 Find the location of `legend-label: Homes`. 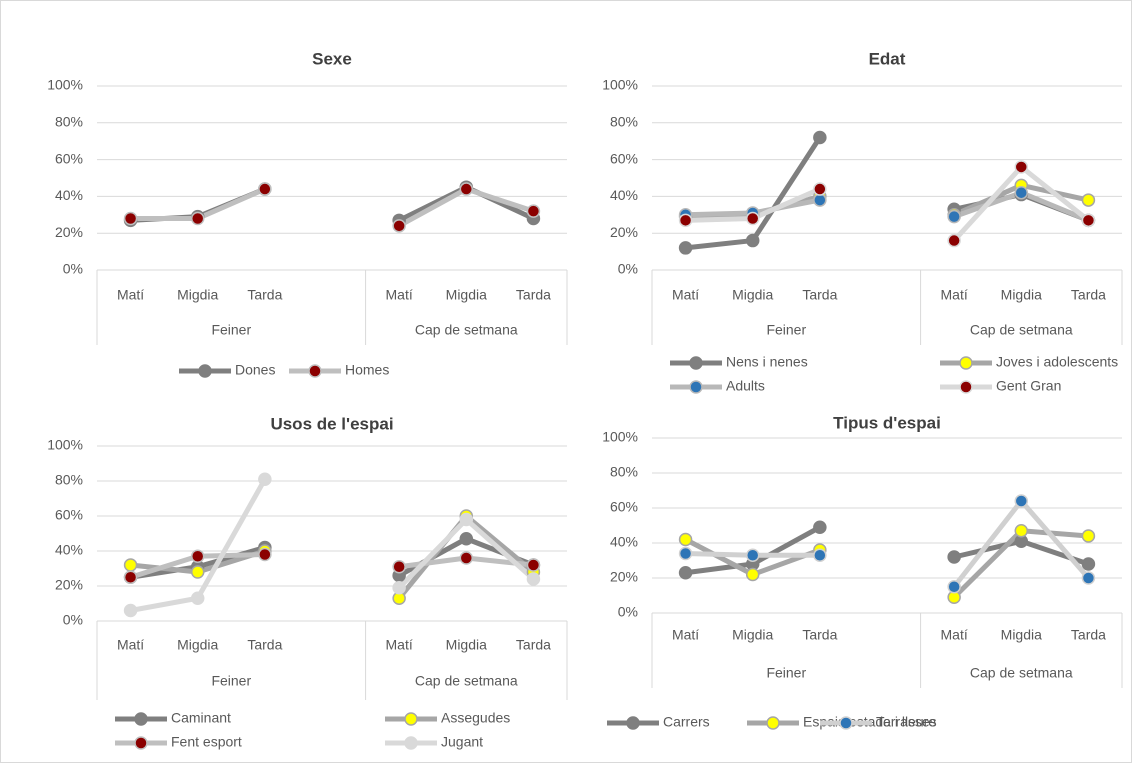

legend-label: Homes is located at coordinates (367, 370).